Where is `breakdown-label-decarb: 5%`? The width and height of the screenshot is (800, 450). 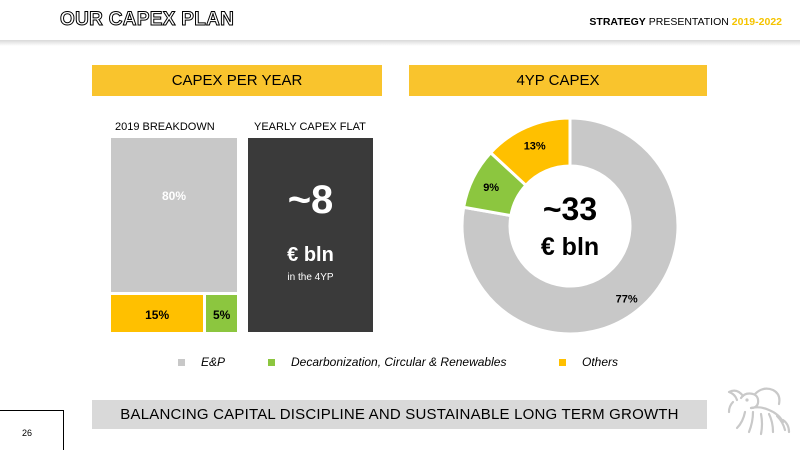 breakdown-label-decarb: 5% is located at coordinates (221, 314).